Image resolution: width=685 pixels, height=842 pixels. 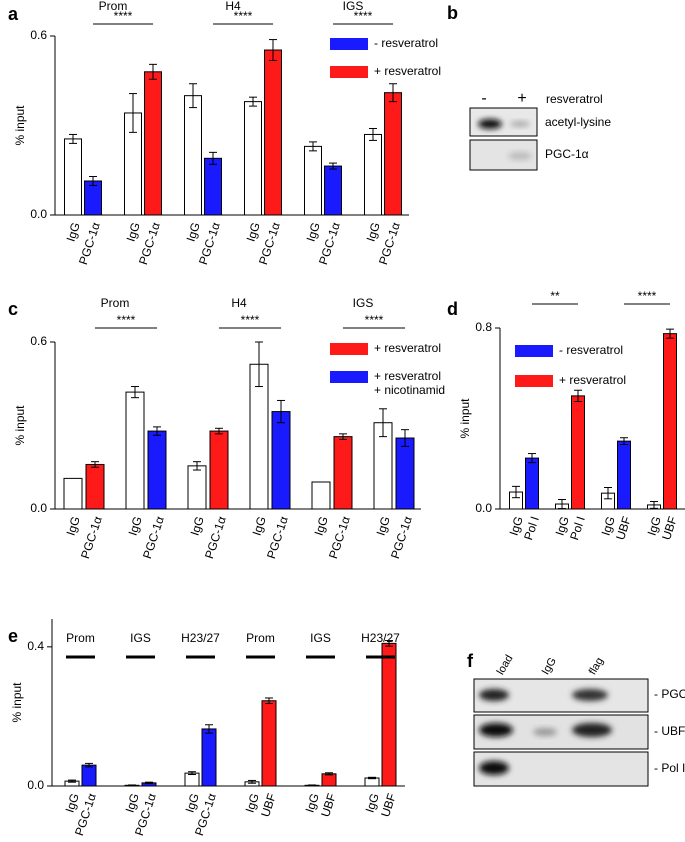 What do you see at coordinates (483, 327) in the screenshot?
I see `y-tick-label: 0.8` at bounding box center [483, 327].